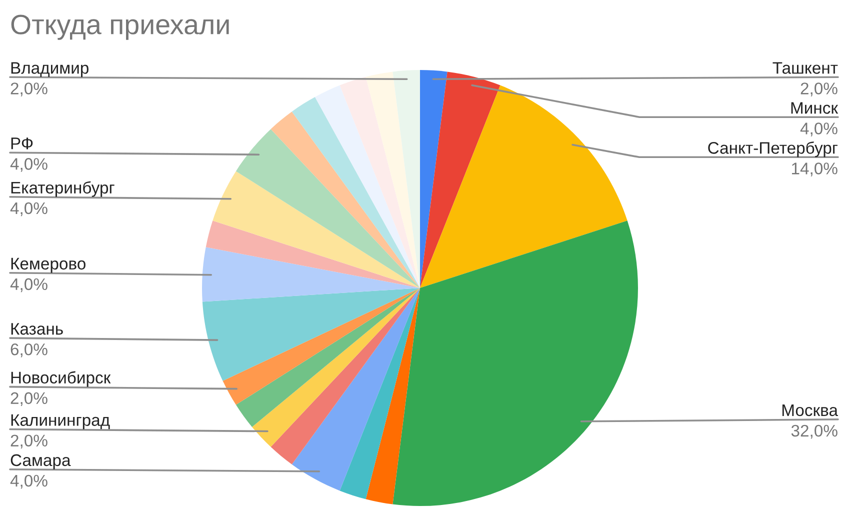  Describe the element at coordinates (29, 350) in the screenshot. I see `data-label: 6,0%` at that location.